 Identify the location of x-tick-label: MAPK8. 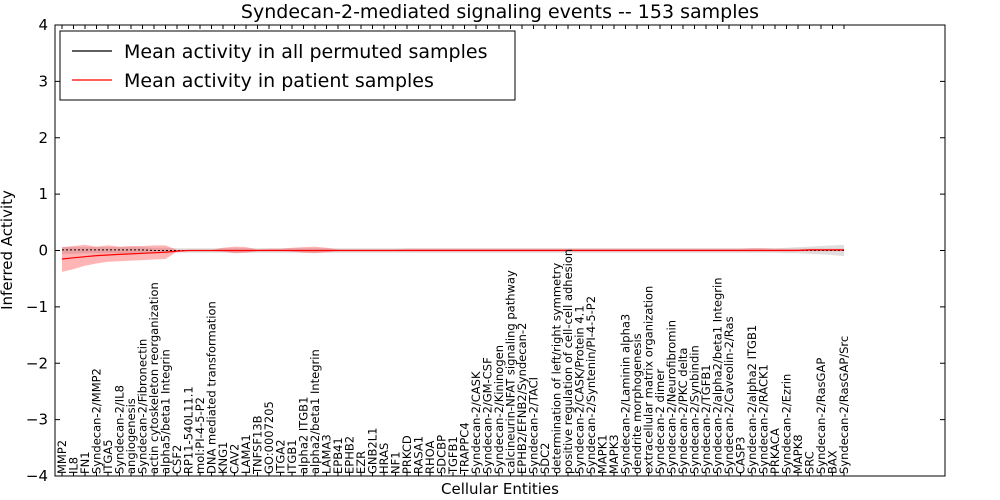
(798, 454).